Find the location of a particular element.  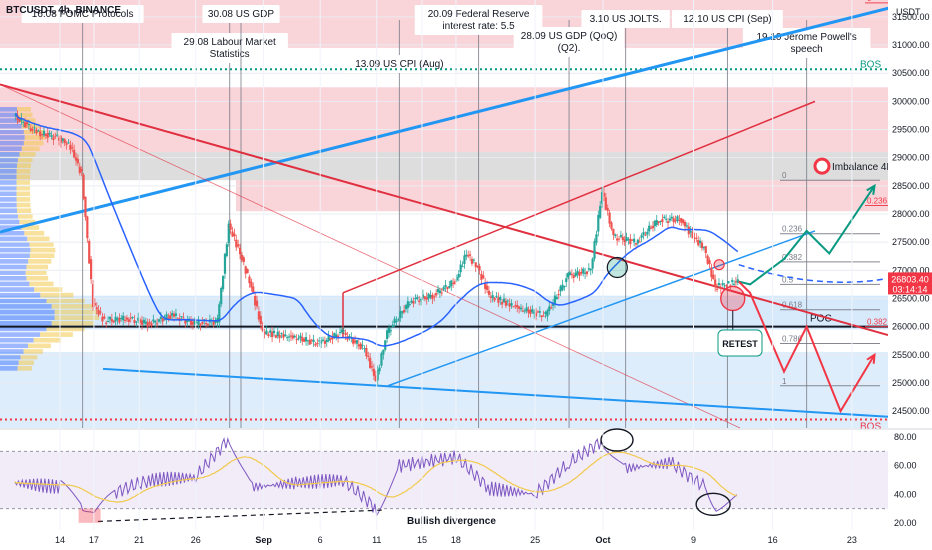

rsi-ma-line is located at coordinates (376, 477).